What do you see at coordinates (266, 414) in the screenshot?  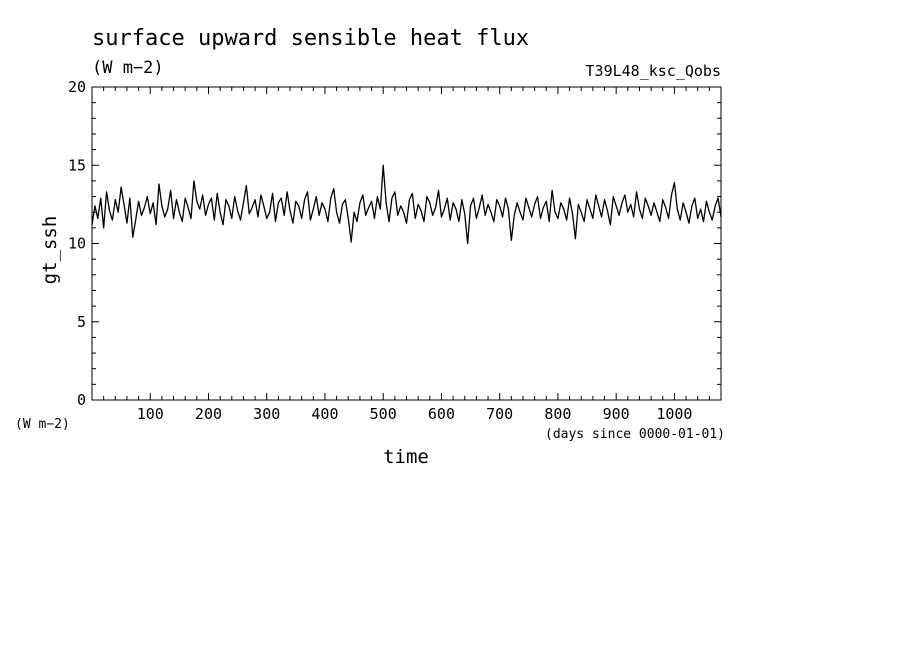 I see `x-tick-label: 300` at bounding box center [266, 414].